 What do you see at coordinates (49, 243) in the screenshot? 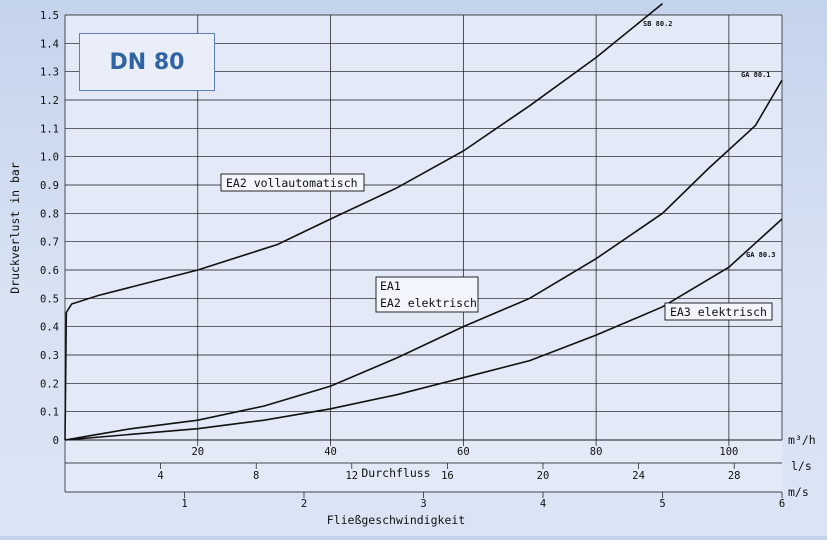
I see `y-tick-label: 0.7` at bounding box center [49, 243].